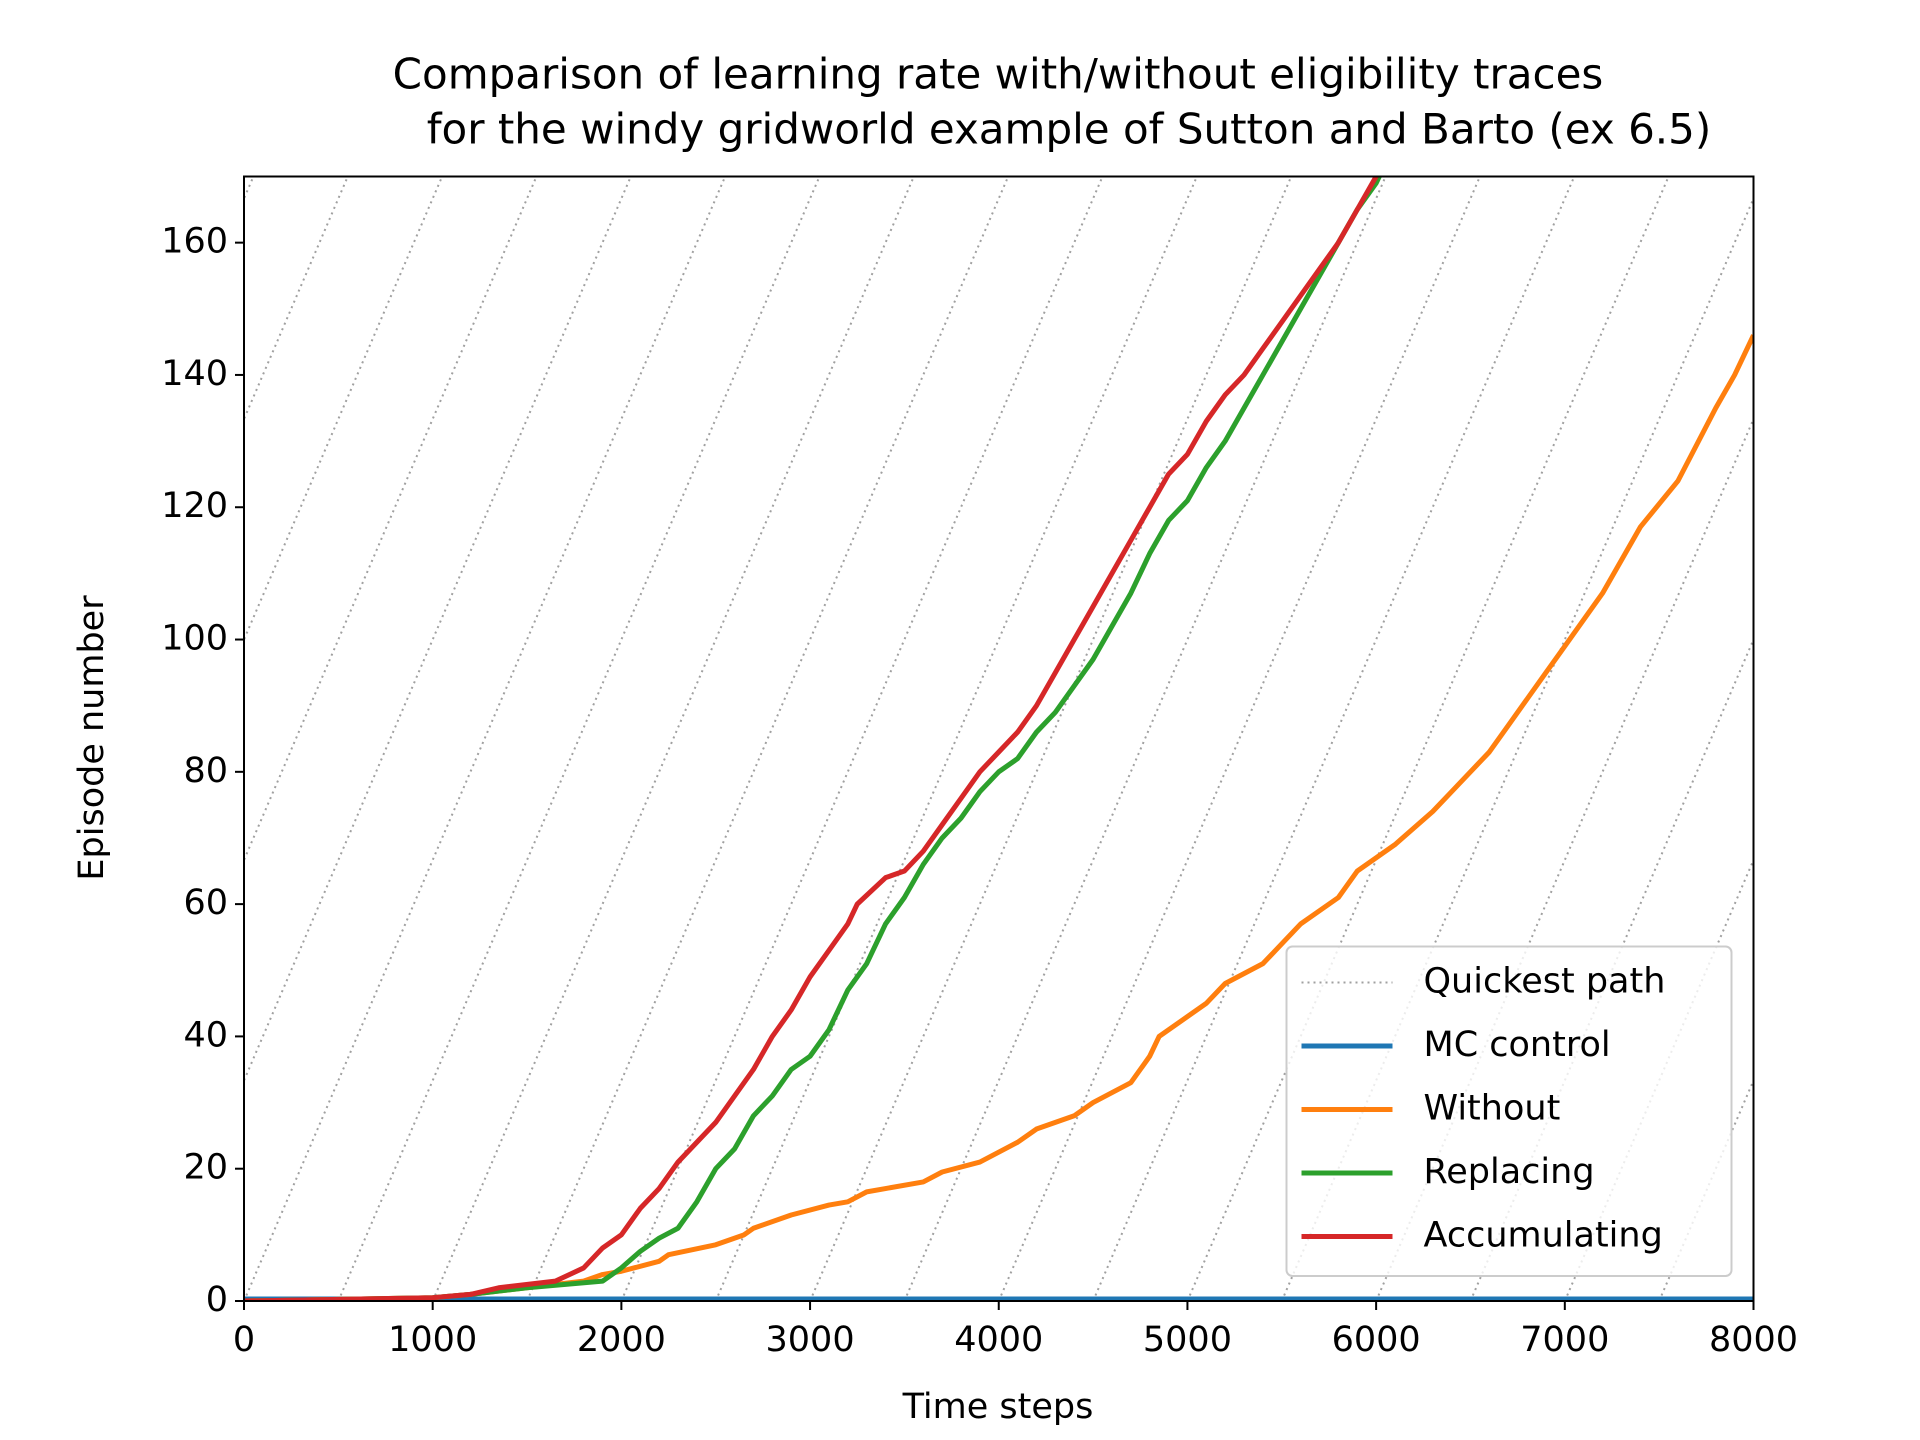 The width and height of the screenshot is (1920, 1440). I want to click on y-tick-label: 160, so click(194, 242).